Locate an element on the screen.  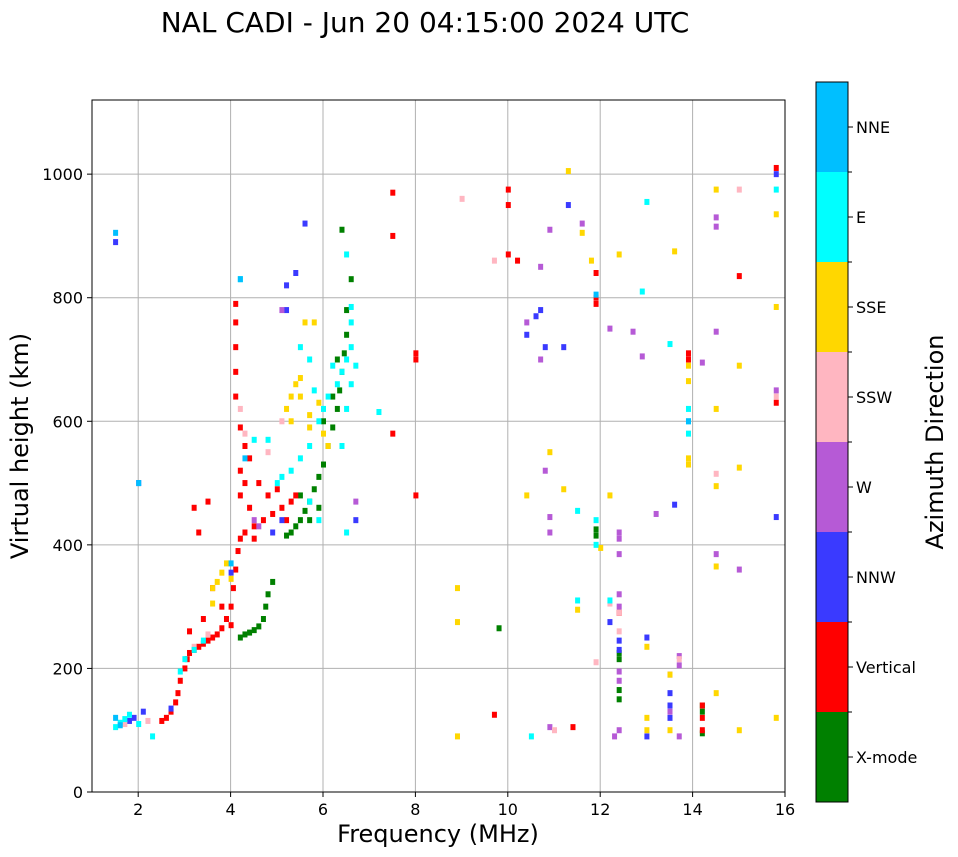
colorbar-segment is located at coordinates (832, 307).